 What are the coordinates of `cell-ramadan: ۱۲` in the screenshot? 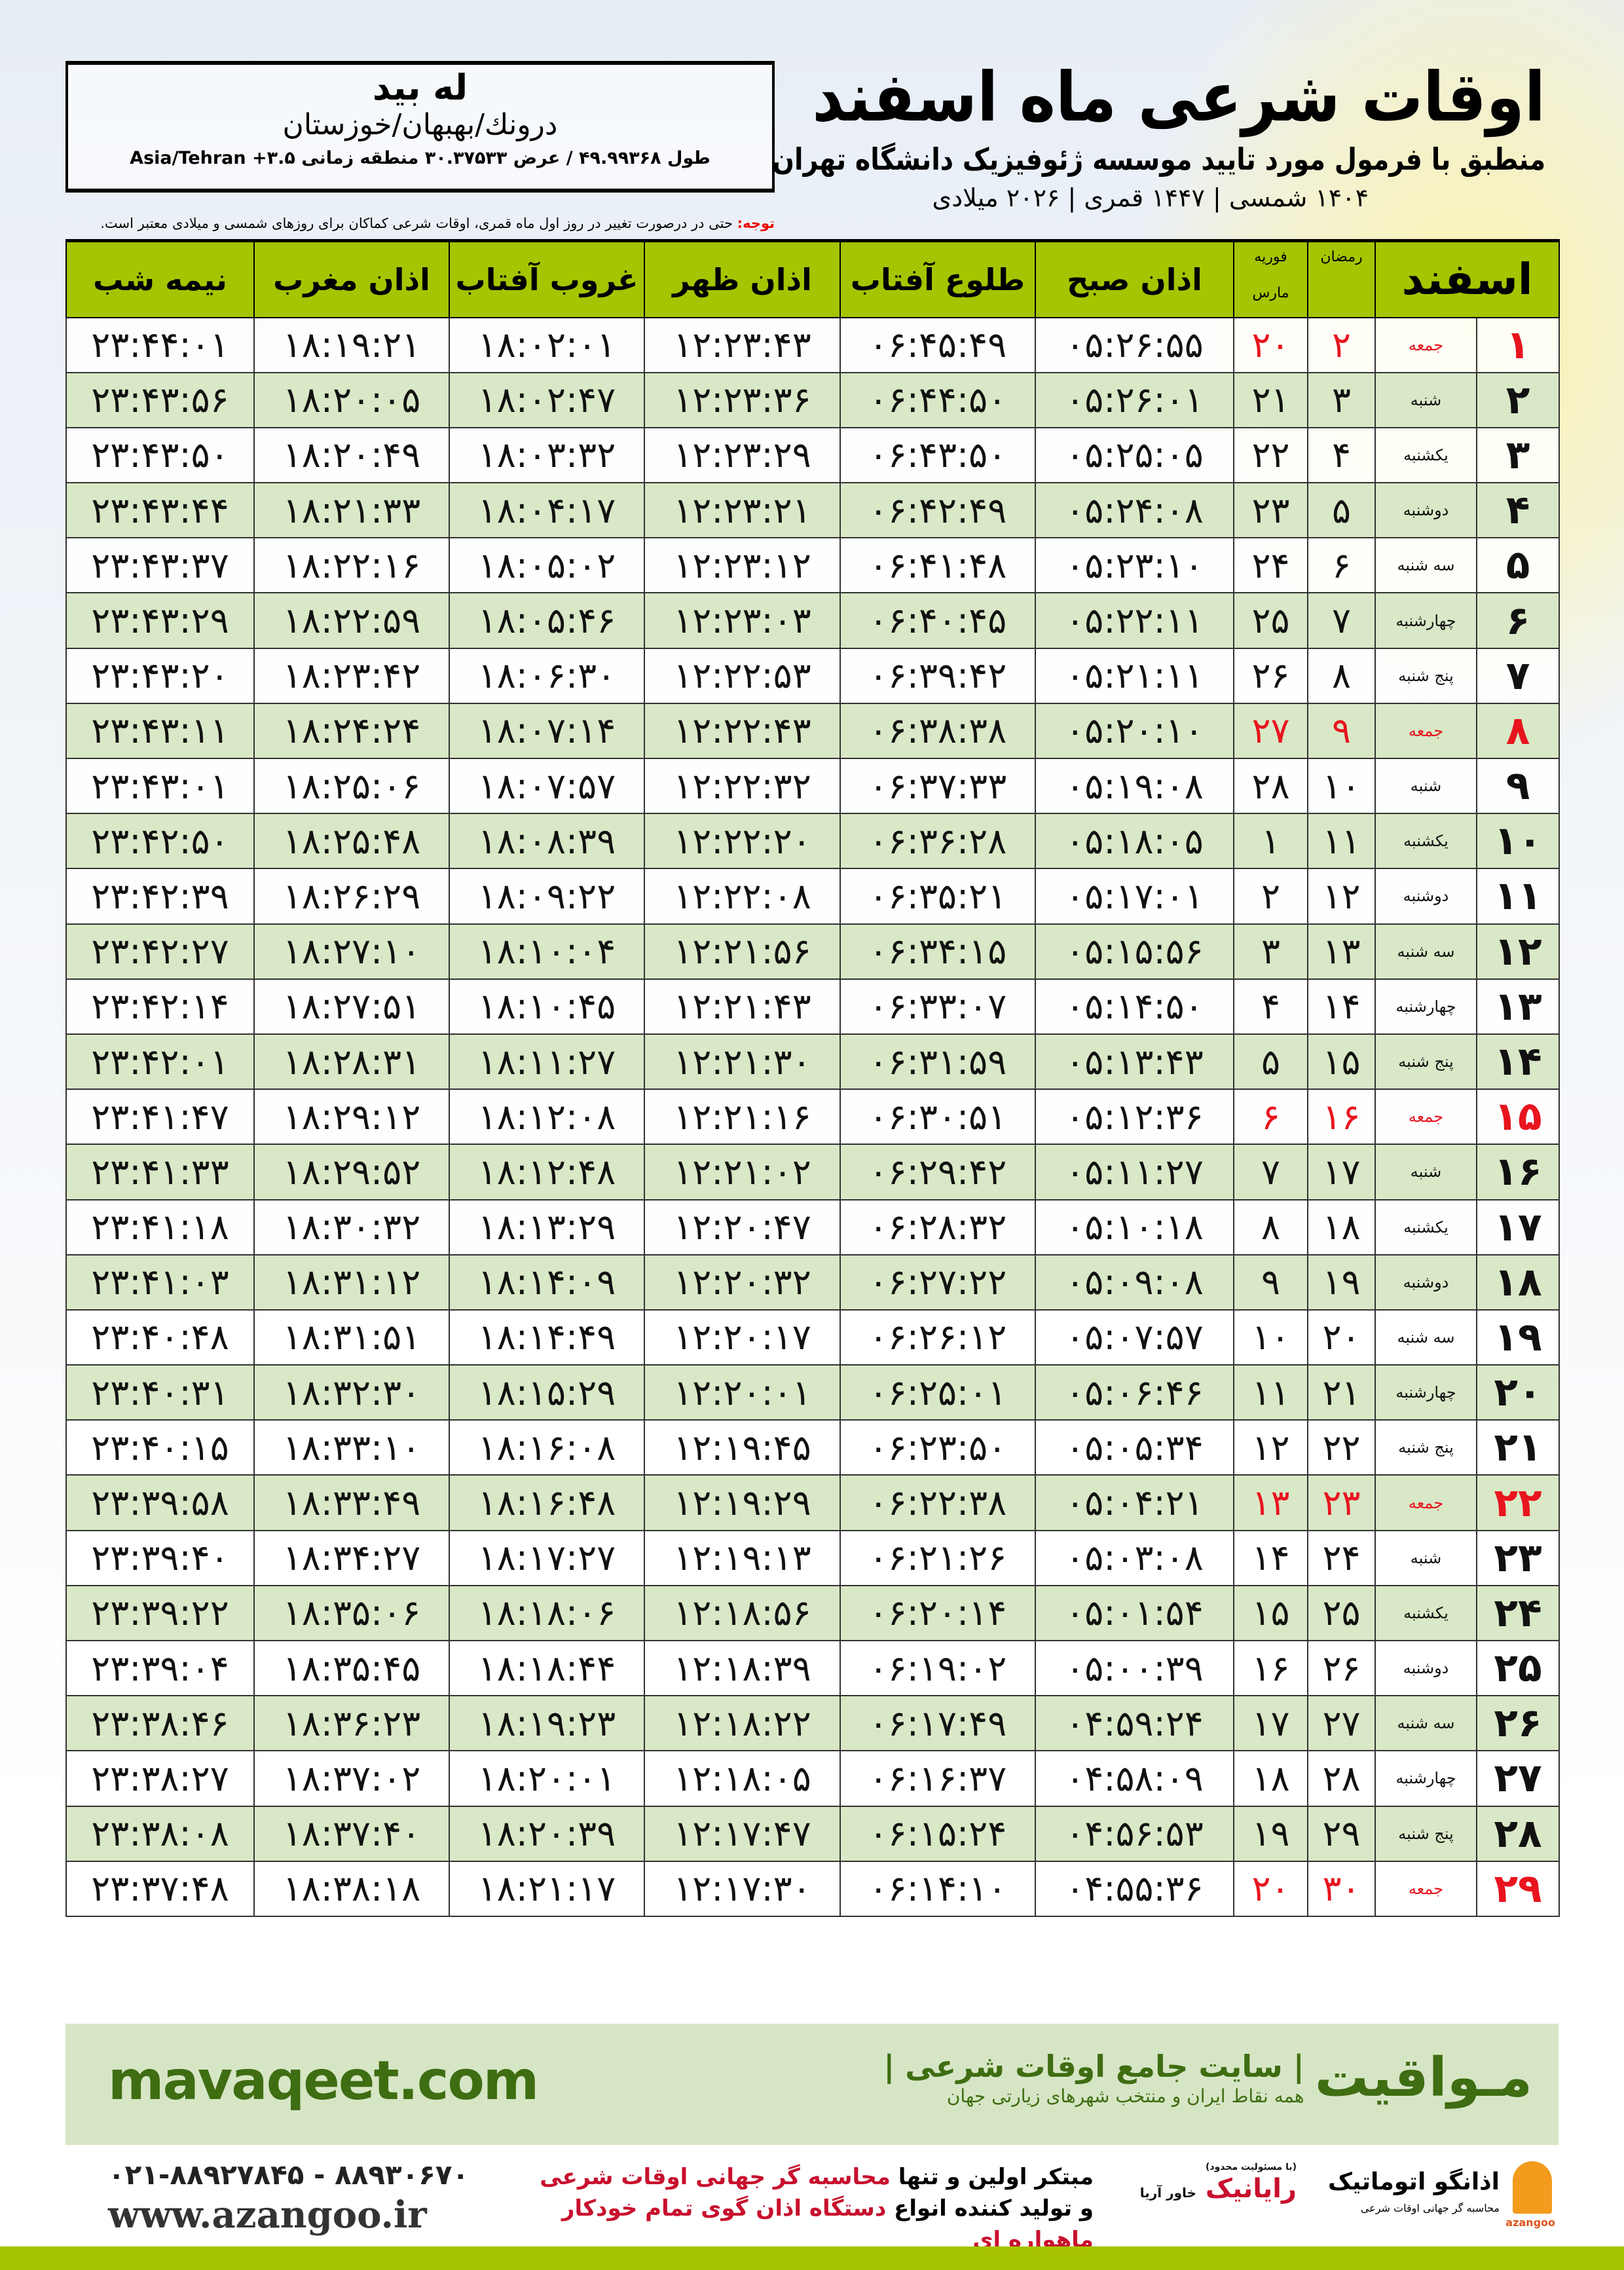 It's located at (1341, 896).